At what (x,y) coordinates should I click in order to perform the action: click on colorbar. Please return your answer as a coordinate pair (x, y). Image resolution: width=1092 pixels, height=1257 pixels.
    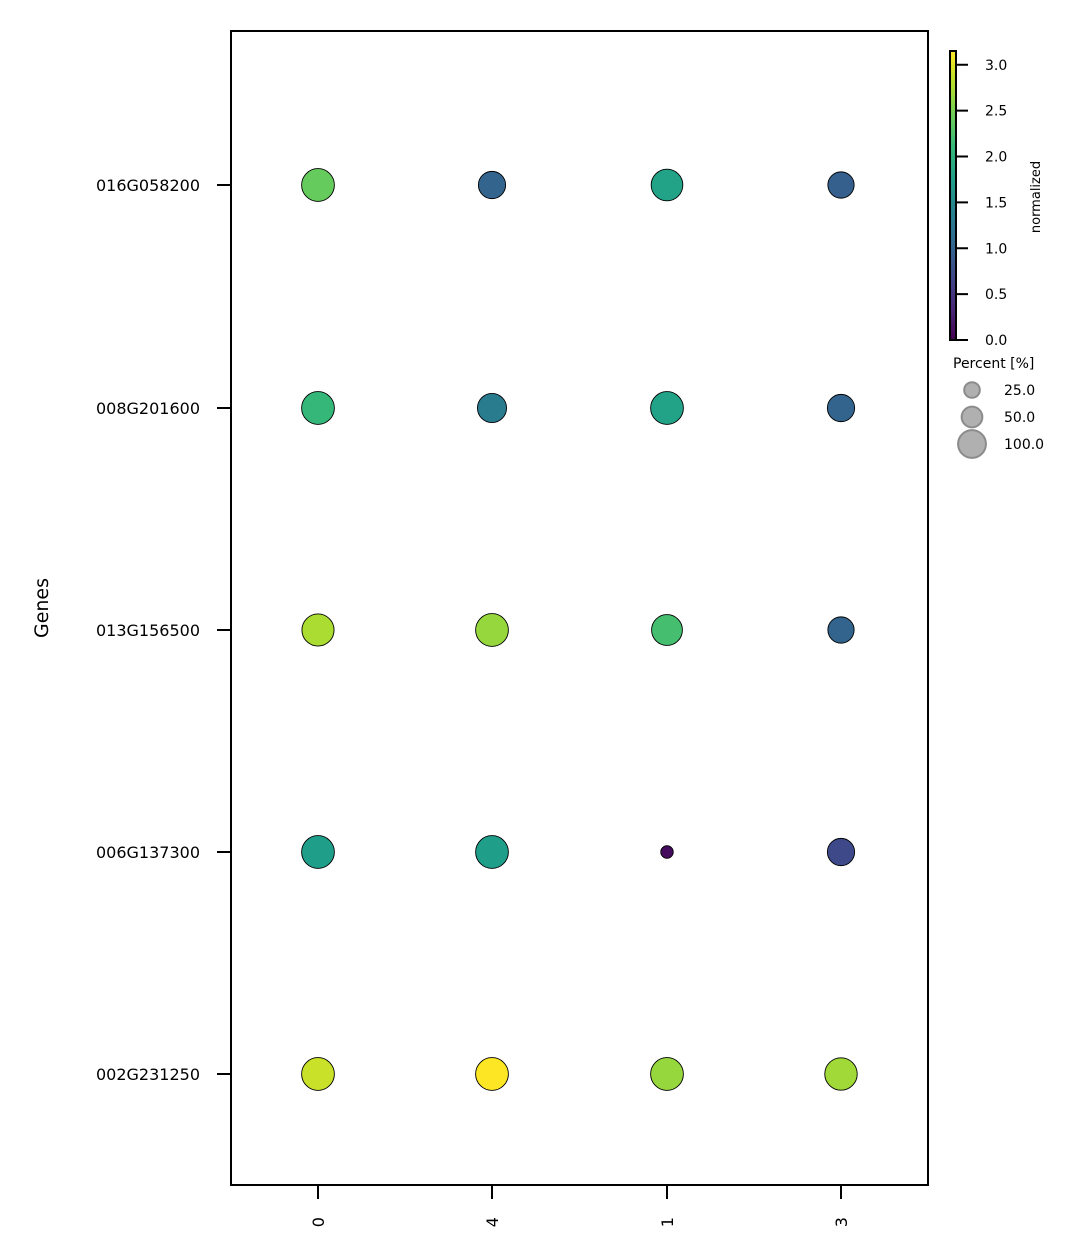
    Looking at the image, I should click on (953, 195).